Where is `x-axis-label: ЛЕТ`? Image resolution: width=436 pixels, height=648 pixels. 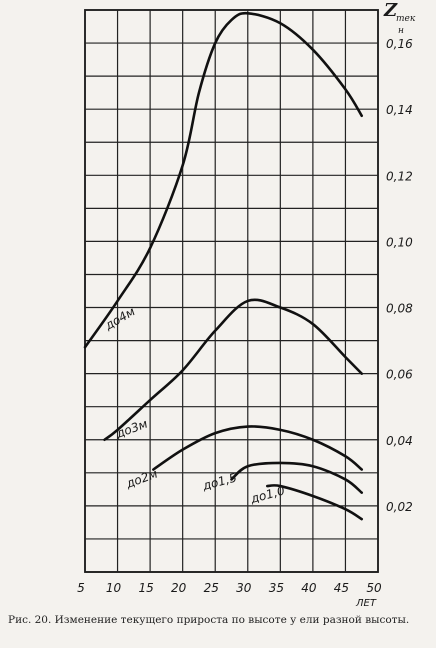
x-axis-label: ЛЕТ is located at coordinates (366, 603).